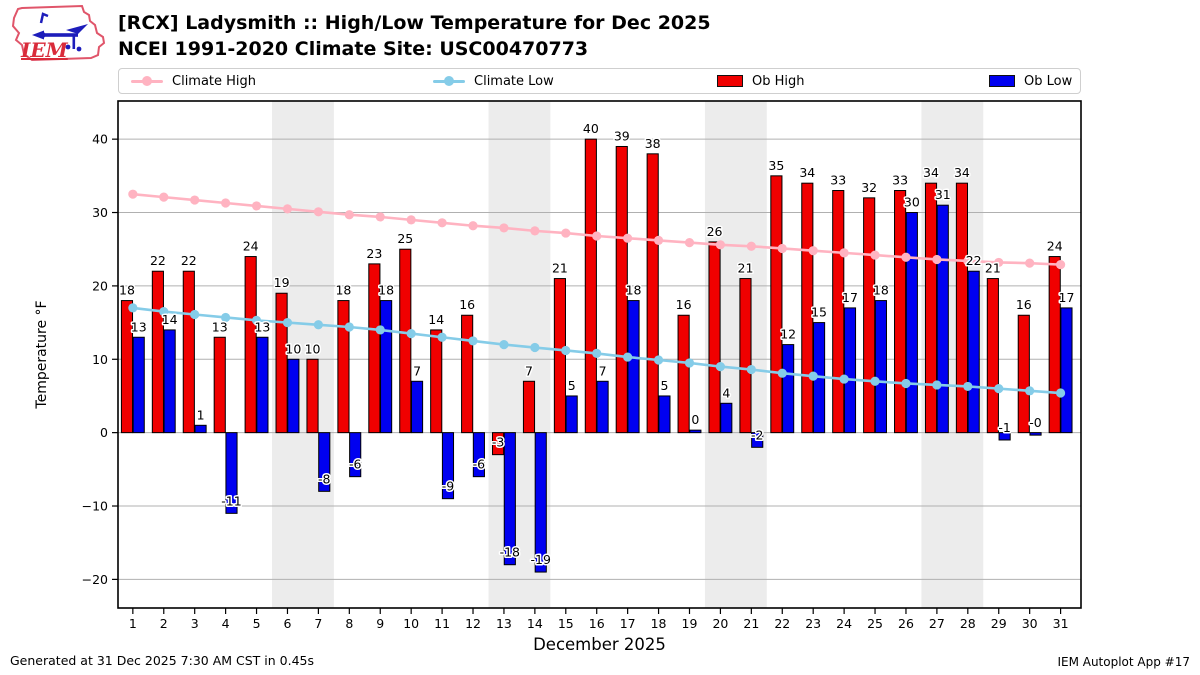 The width and height of the screenshot is (1200, 675). I want to click on svg-text: 35, so click(776, 165).